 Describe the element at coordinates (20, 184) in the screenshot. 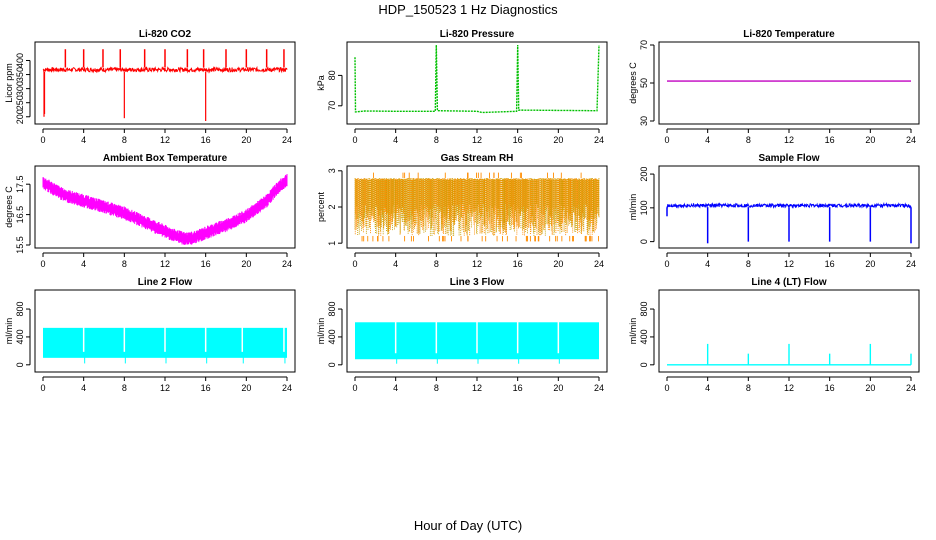

I see `y-tick-label: 17.5` at that location.